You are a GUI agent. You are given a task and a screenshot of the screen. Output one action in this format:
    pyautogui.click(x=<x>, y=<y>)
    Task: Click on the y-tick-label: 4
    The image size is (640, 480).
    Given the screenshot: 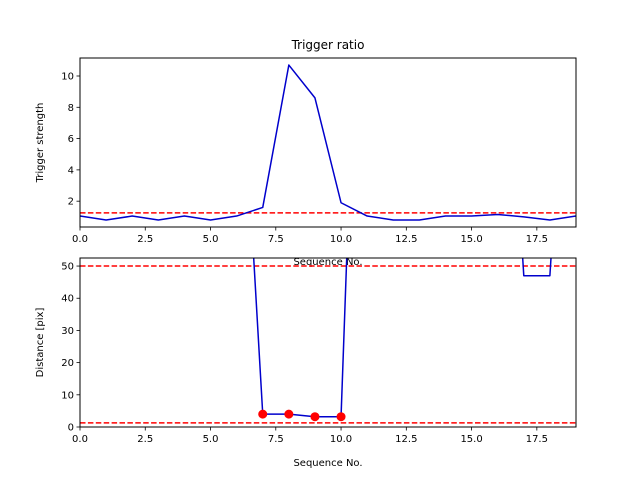 What is the action you would take?
    pyautogui.click(x=71, y=170)
    